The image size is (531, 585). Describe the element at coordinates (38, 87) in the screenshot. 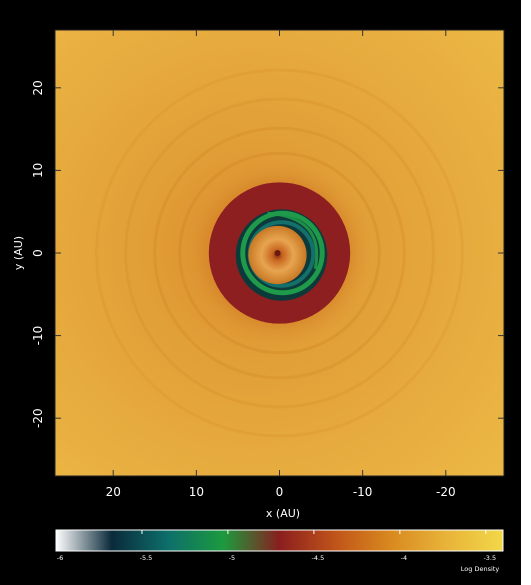

I see `y-tick-label: 20` at that location.